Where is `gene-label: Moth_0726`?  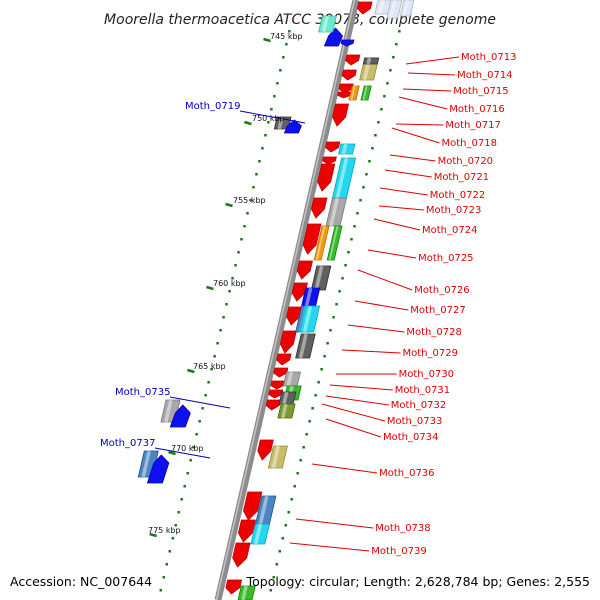
gene-label: Moth_0726 is located at coordinates (441, 290).